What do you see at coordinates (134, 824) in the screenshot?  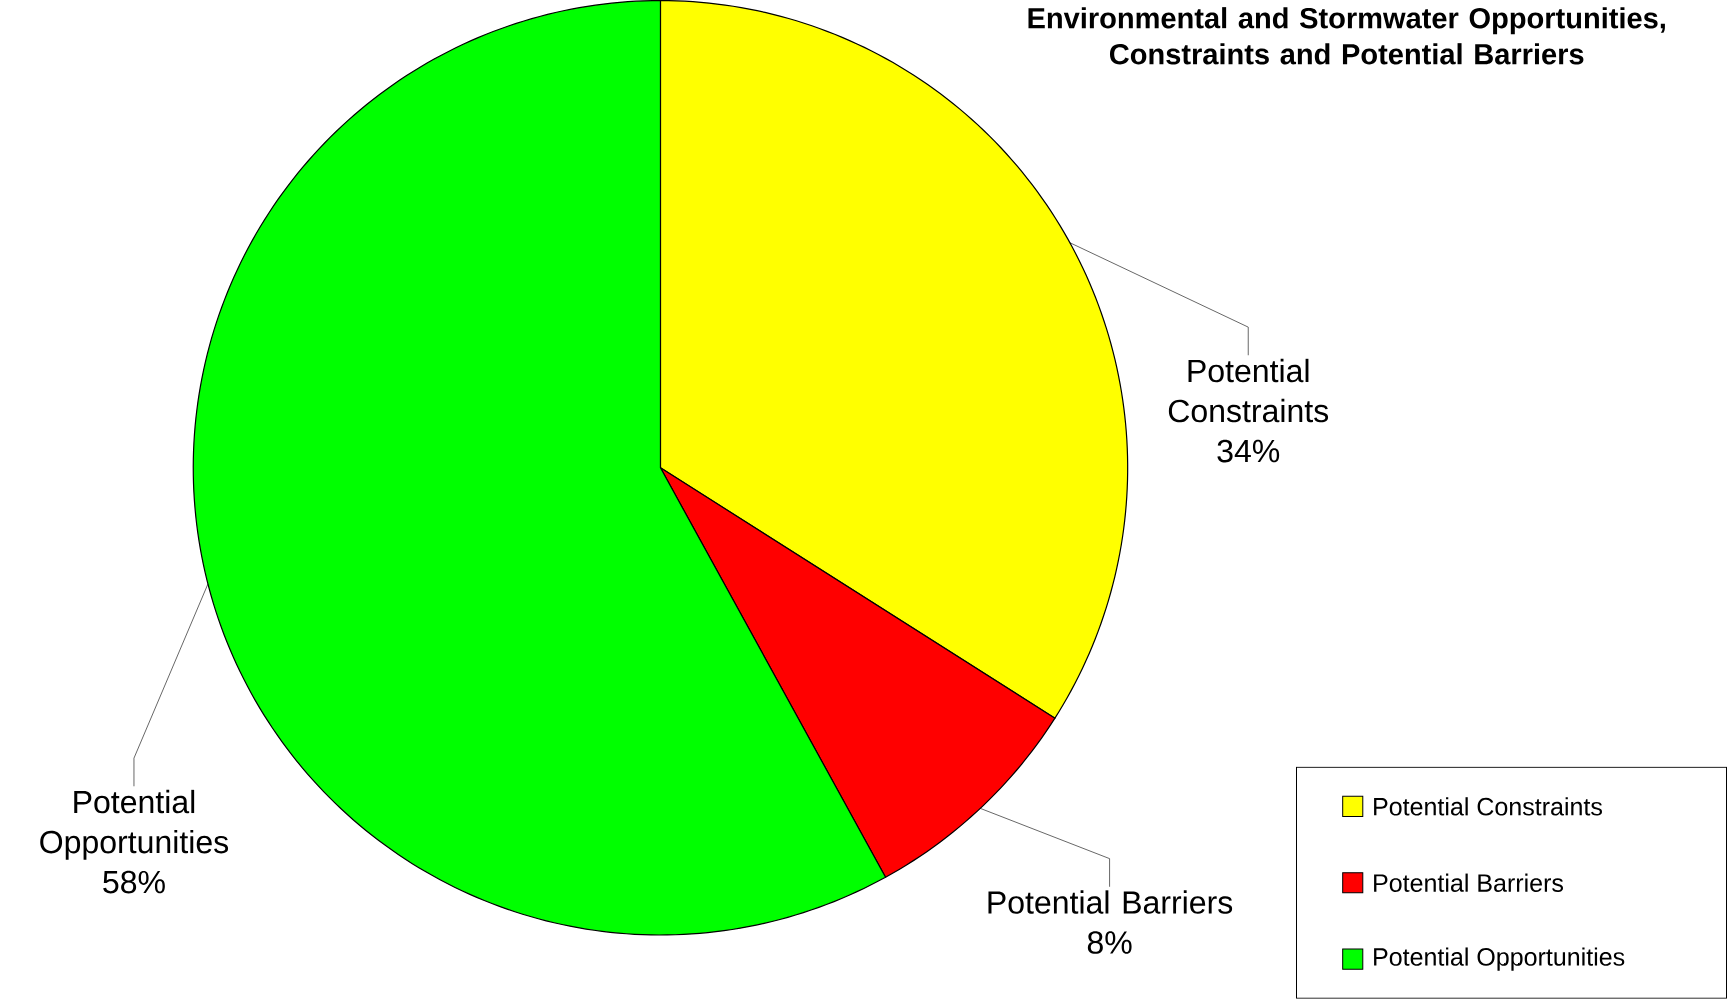 I see `slice-label: Potential Opportunities` at bounding box center [134, 824].